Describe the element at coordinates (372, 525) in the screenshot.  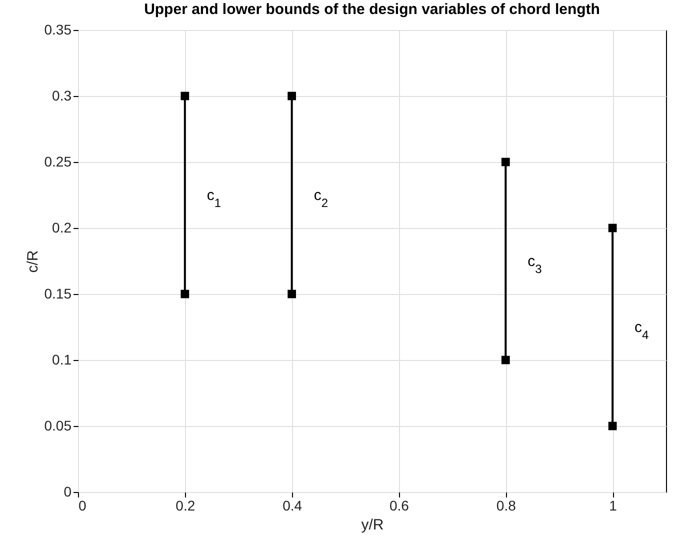
I see `x-axis-title: y/R` at that location.